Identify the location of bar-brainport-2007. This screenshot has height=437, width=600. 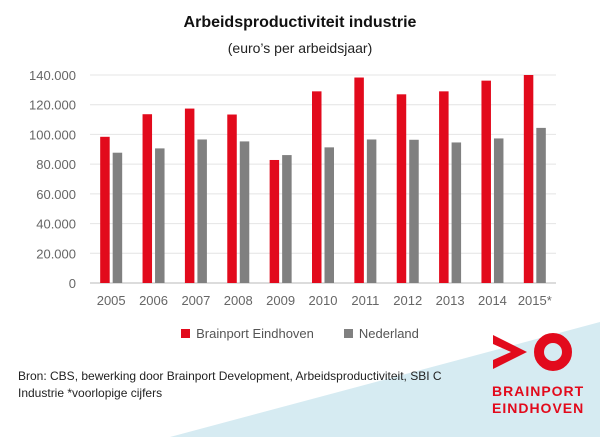
(189, 195).